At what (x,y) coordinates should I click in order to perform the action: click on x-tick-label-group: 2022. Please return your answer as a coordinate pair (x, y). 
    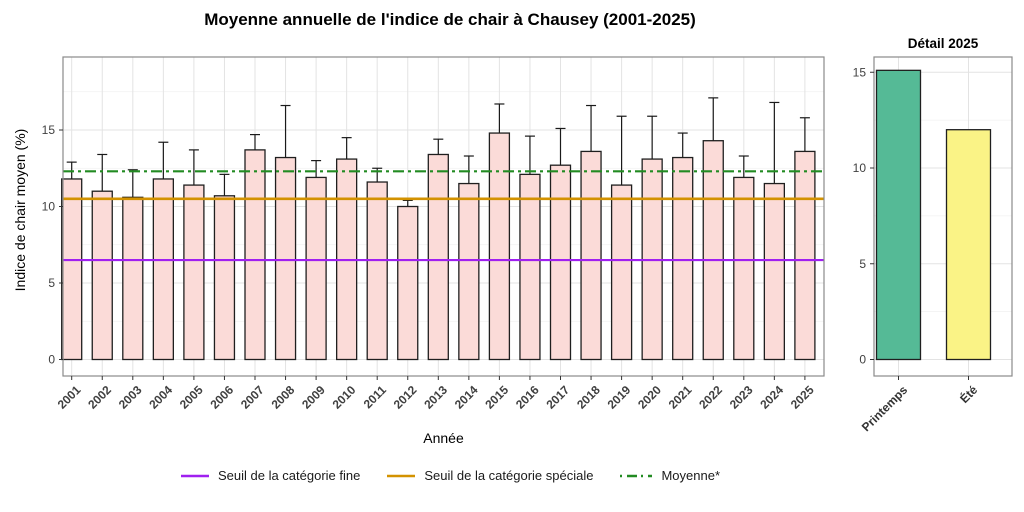
    Looking at the image, I should click on (710, 397).